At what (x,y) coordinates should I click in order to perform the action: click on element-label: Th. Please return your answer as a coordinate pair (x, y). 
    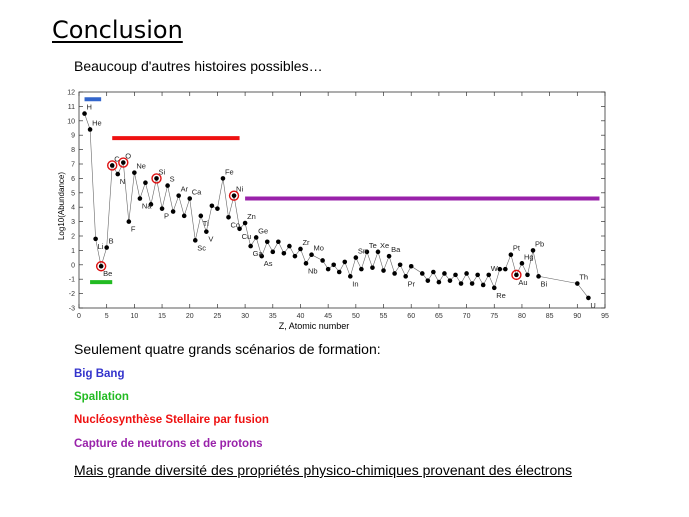
    Looking at the image, I should click on (583, 277).